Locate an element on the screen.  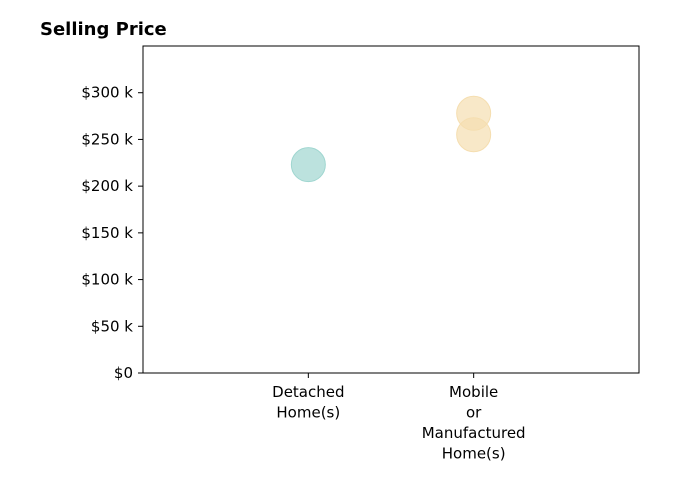
y-tick-label: $200 k is located at coordinates (107, 186).